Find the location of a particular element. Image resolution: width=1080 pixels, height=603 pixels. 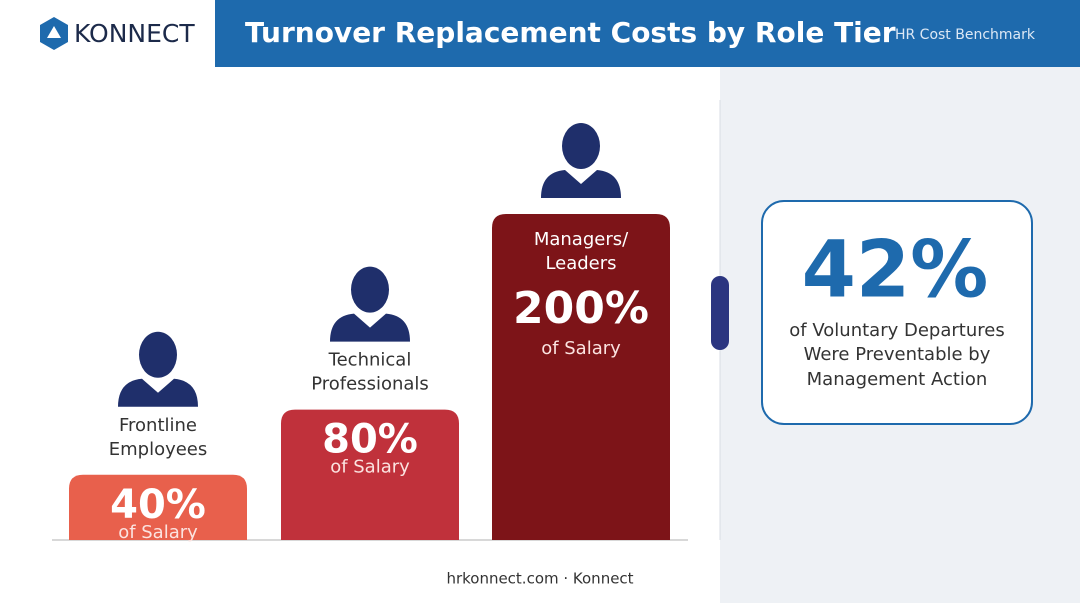

category-label: Frontline Employees is located at coordinates (158, 437).